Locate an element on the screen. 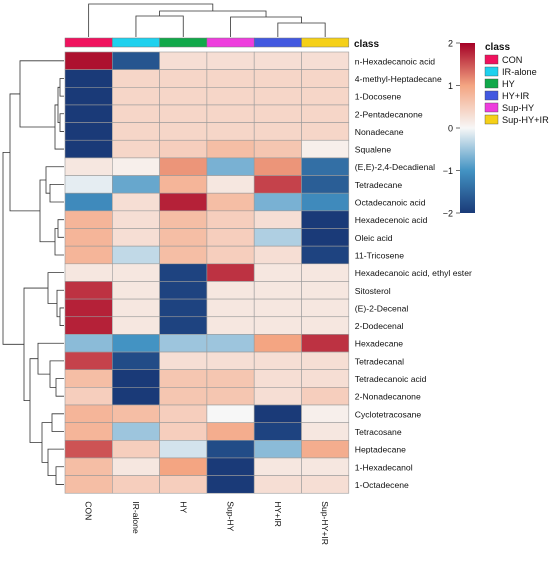 Image resolution: width=550 pixels, height=561 pixels. row-label: Octadecanoic acid is located at coordinates (390, 203).